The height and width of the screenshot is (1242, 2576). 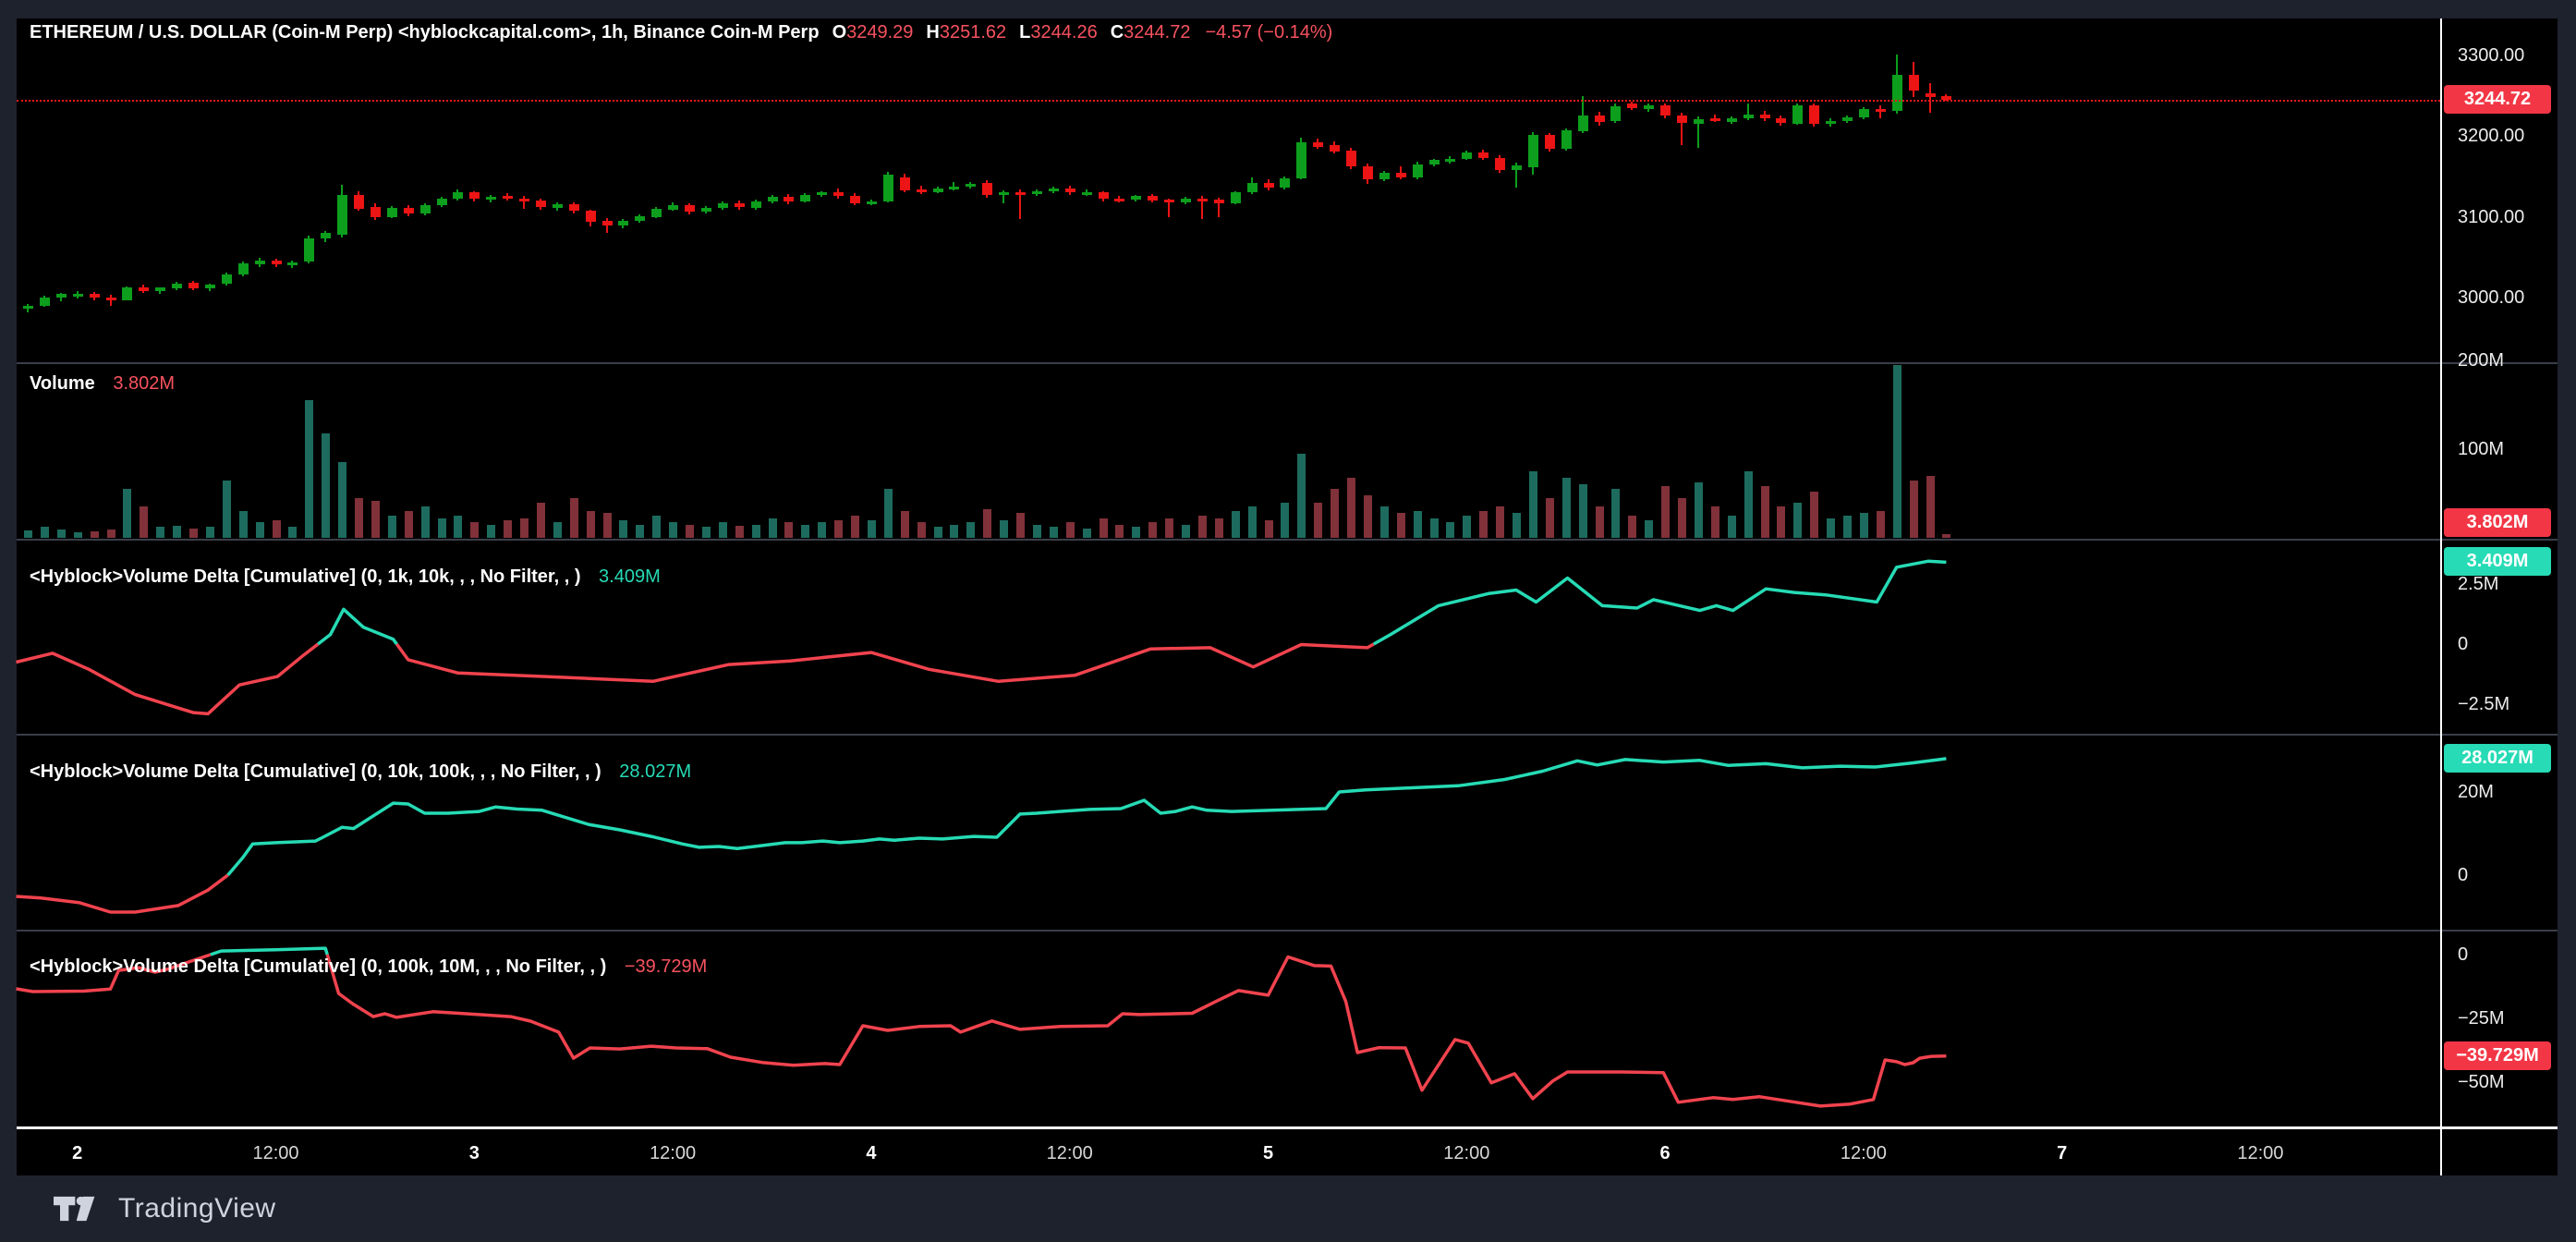 I want to click on last-price-line, so click(x=1228, y=101).